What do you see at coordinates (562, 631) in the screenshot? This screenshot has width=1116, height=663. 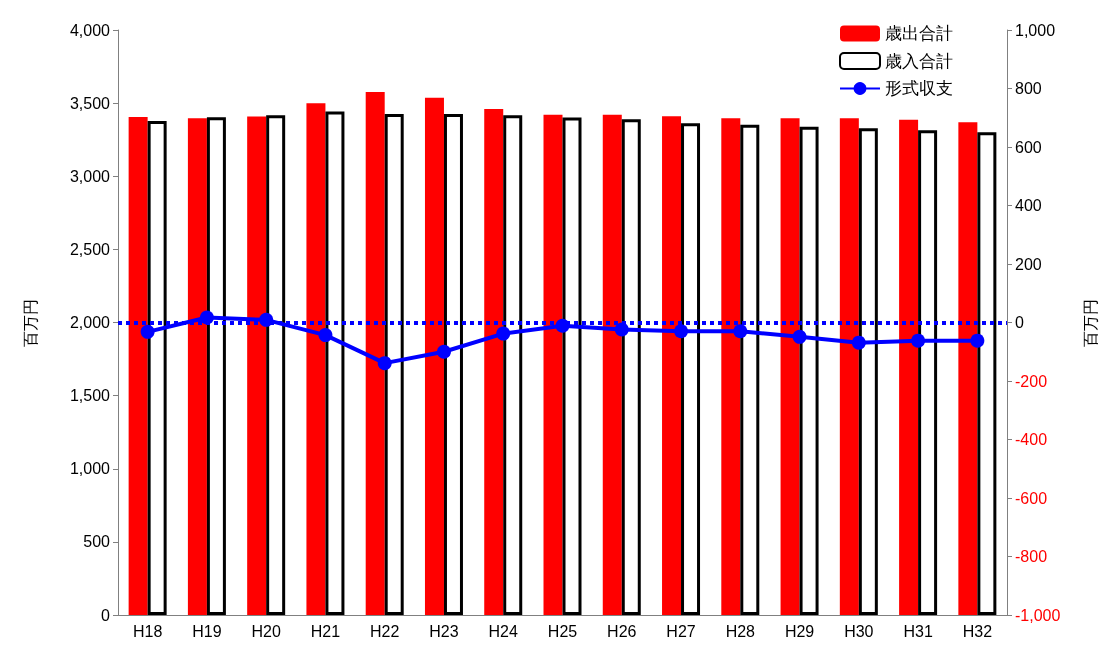 I see `x-tick-label: H25` at bounding box center [562, 631].